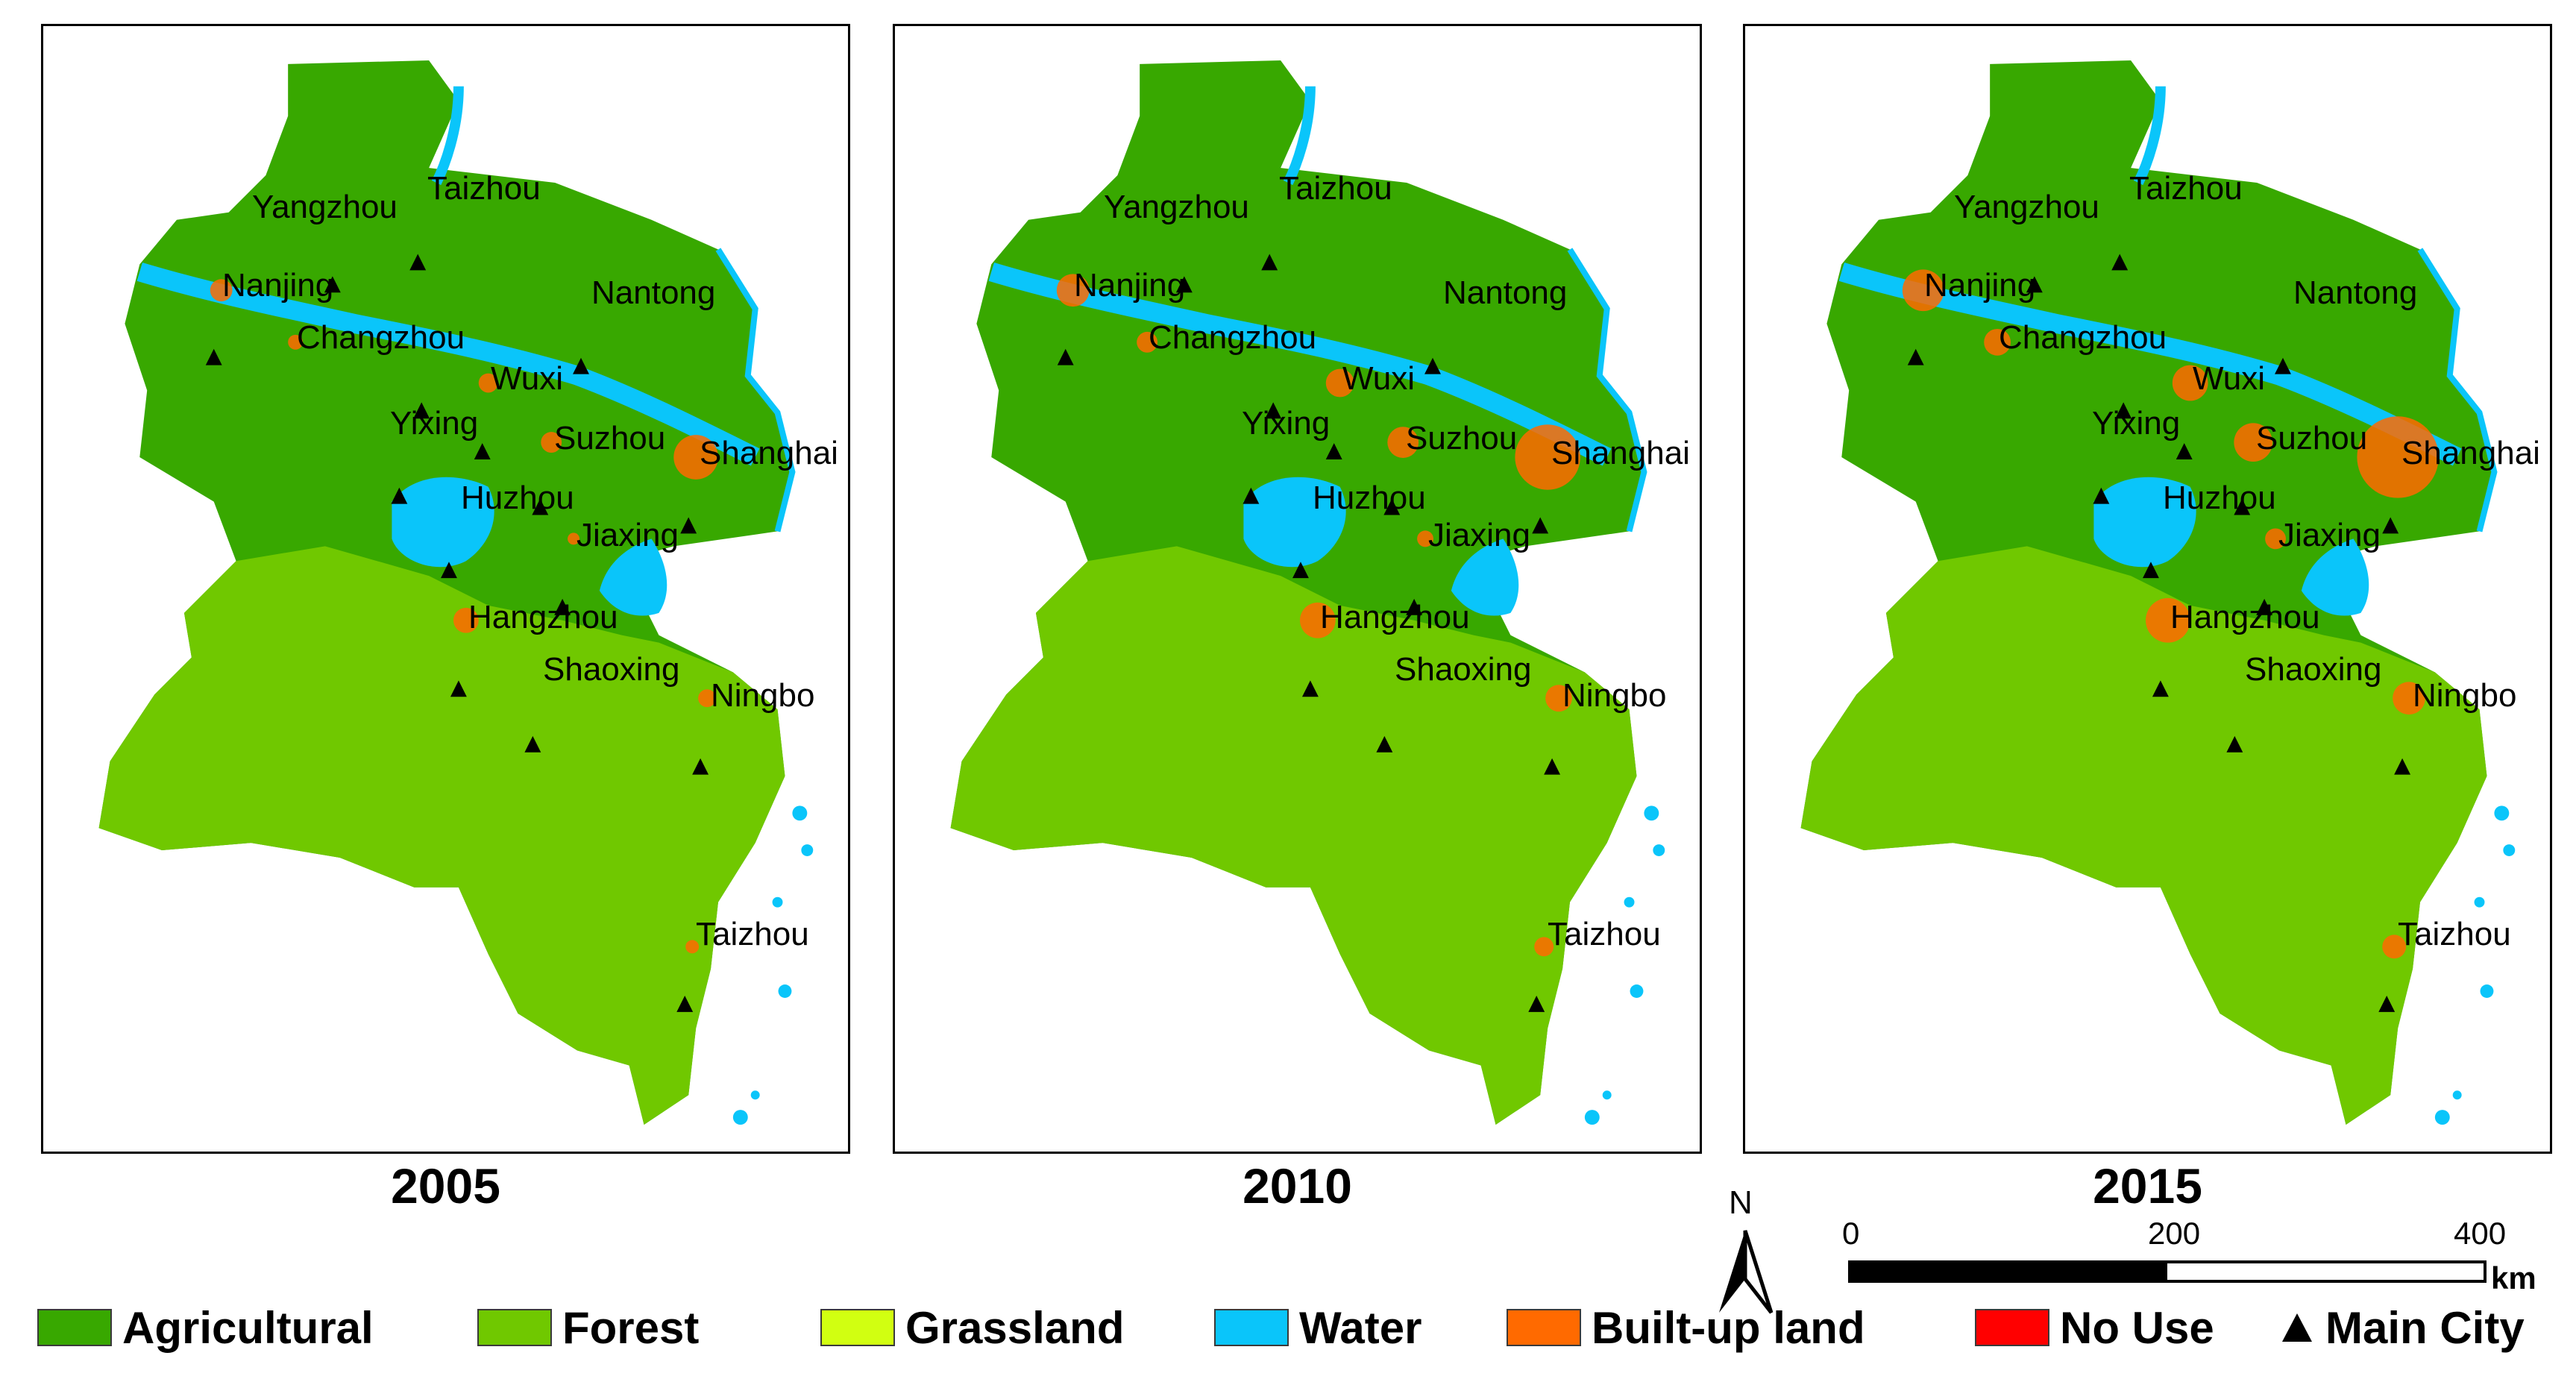 This screenshot has height=1382, width=2576. Describe the element at coordinates (2465, 695) in the screenshot. I see `city-label: Ningbo` at that location.